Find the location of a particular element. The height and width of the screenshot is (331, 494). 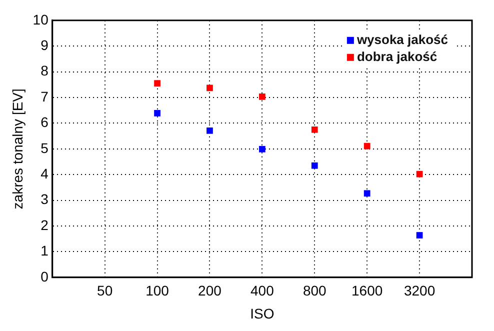

y-tick-label: 2 is located at coordinates (44, 224).